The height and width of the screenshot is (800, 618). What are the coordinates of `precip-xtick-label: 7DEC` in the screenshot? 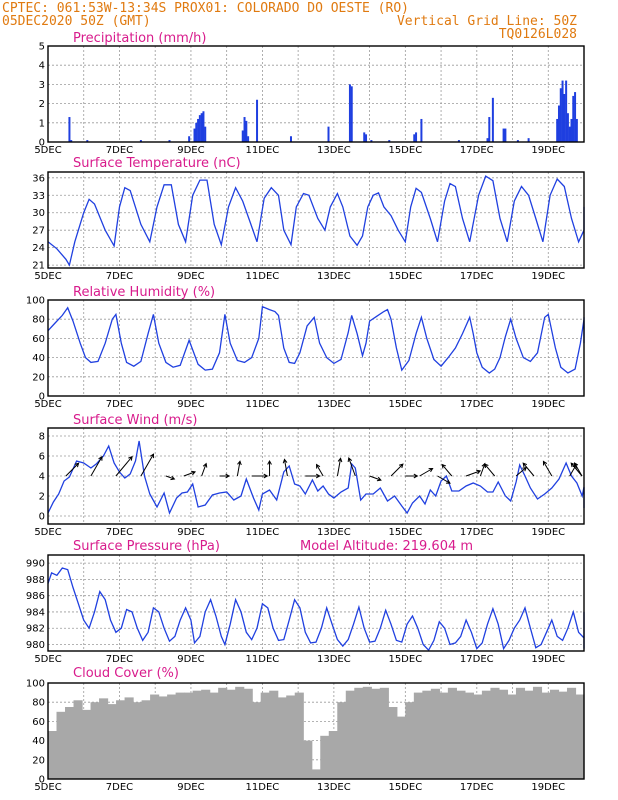 It's located at (119, 150).